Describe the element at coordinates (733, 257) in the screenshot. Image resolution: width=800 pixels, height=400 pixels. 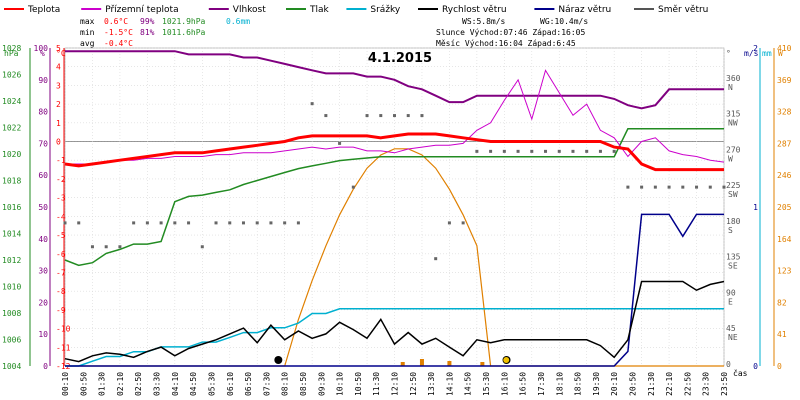
I see `tick-dir-5: 135` at that location.